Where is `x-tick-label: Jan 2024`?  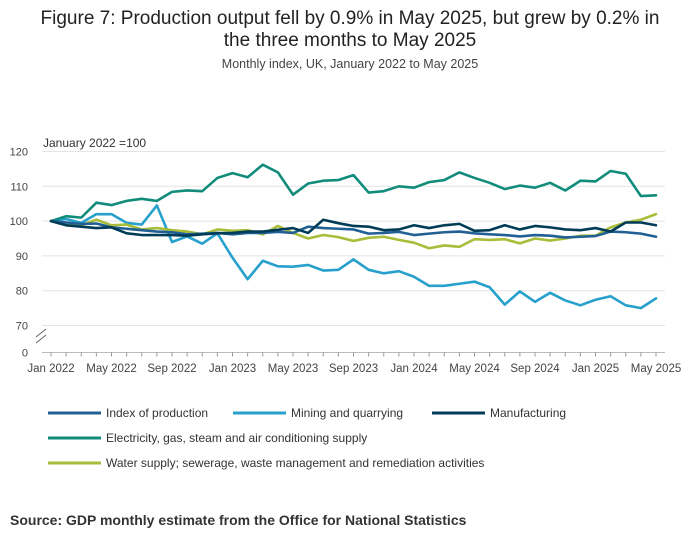 x-tick-label: Jan 2024 is located at coordinates (414, 369).